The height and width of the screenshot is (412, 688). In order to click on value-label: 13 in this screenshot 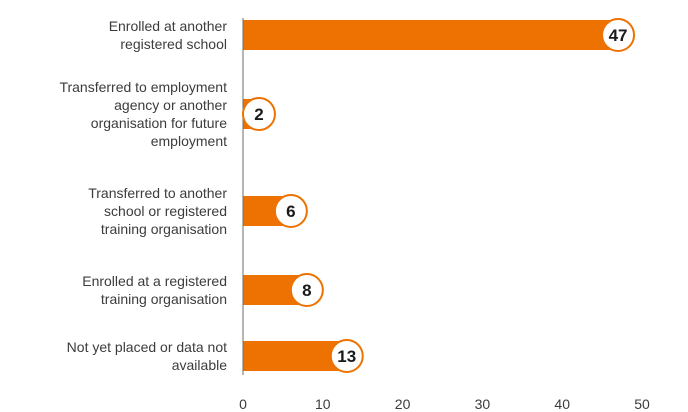, I will do `click(346, 356)`.